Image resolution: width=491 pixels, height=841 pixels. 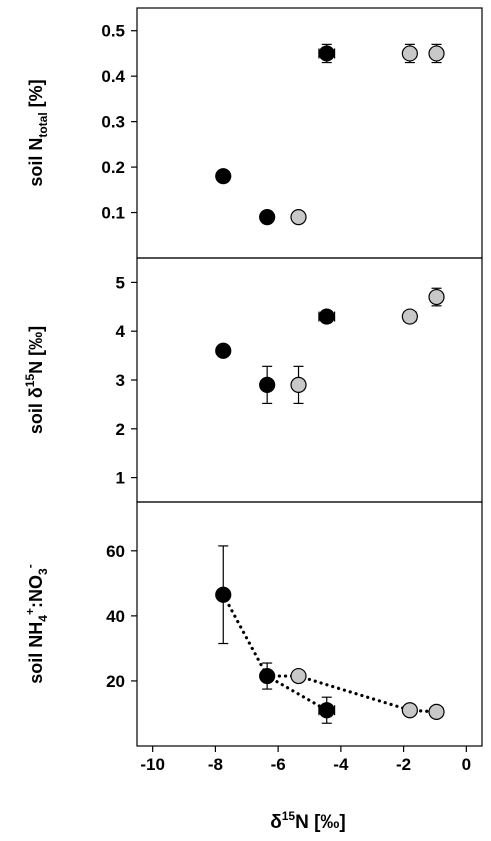 What do you see at coordinates (113, 122) in the screenshot?
I see `y-tick-label-1-2: 0.3` at bounding box center [113, 122].